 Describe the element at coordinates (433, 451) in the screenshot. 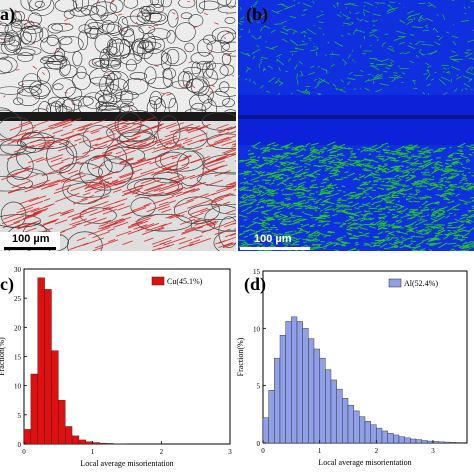

I see `x-tick-label: 3` at that location.